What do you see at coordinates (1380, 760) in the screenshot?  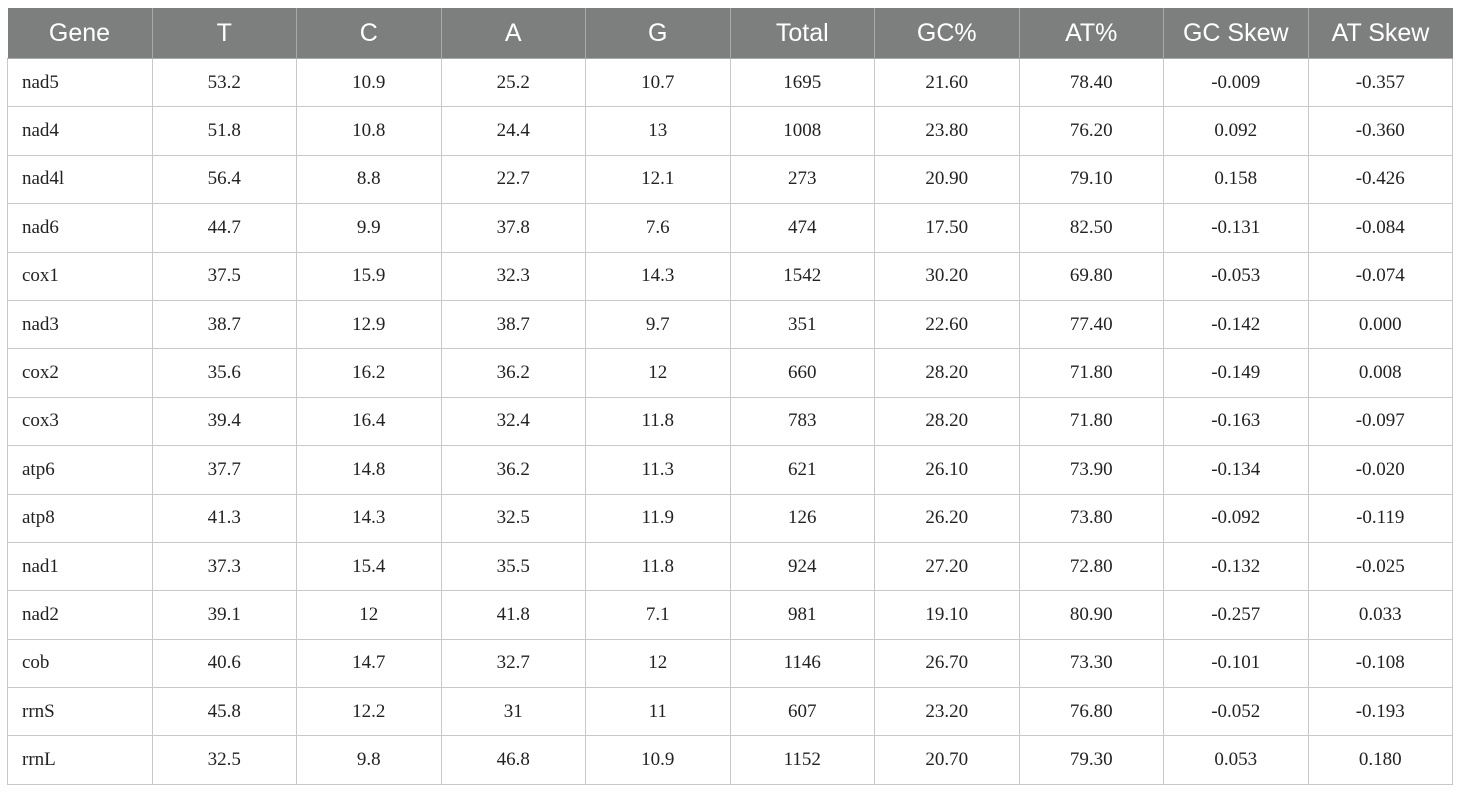 I see `cell-at-skew: 0.180` at bounding box center [1380, 760].